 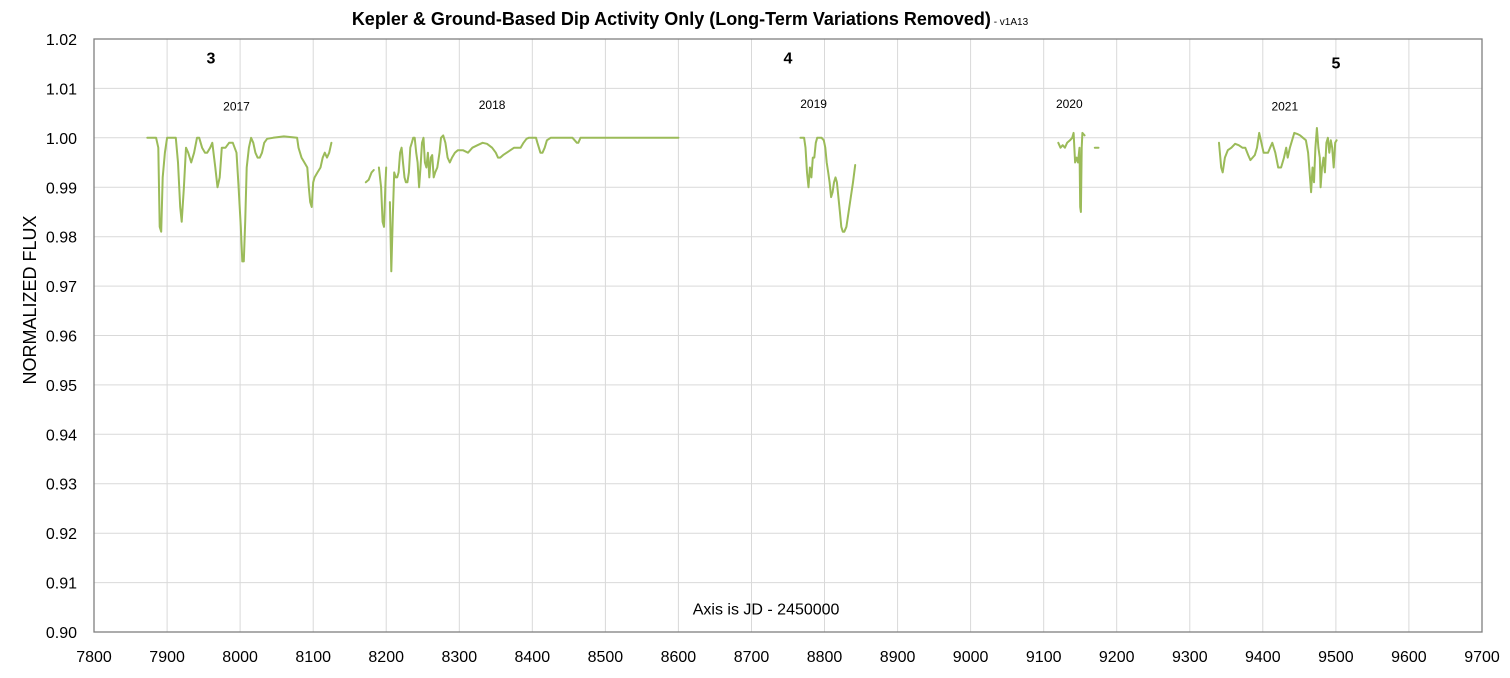 What do you see at coordinates (313, 657) in the screenshot?
I see `x-tick-label: 8100` at bounding box center [313, 657].